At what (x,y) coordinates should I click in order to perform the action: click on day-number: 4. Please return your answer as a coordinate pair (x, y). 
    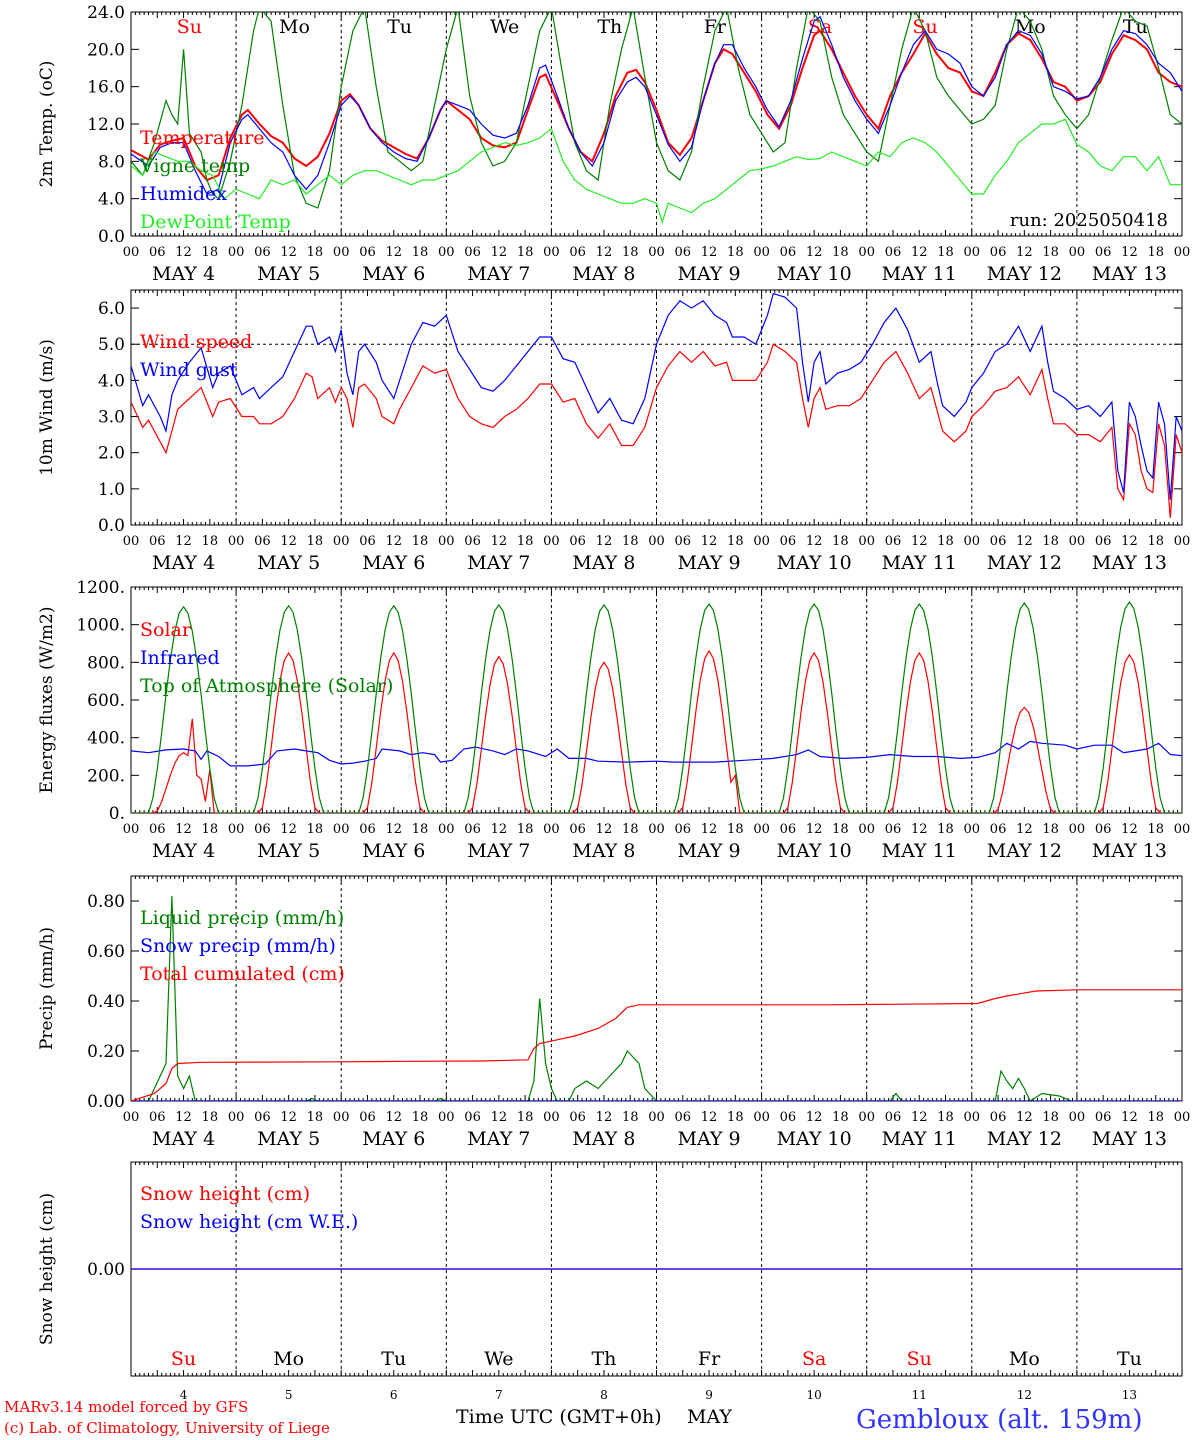
    Looking at the image, I should click on (184, 1395).